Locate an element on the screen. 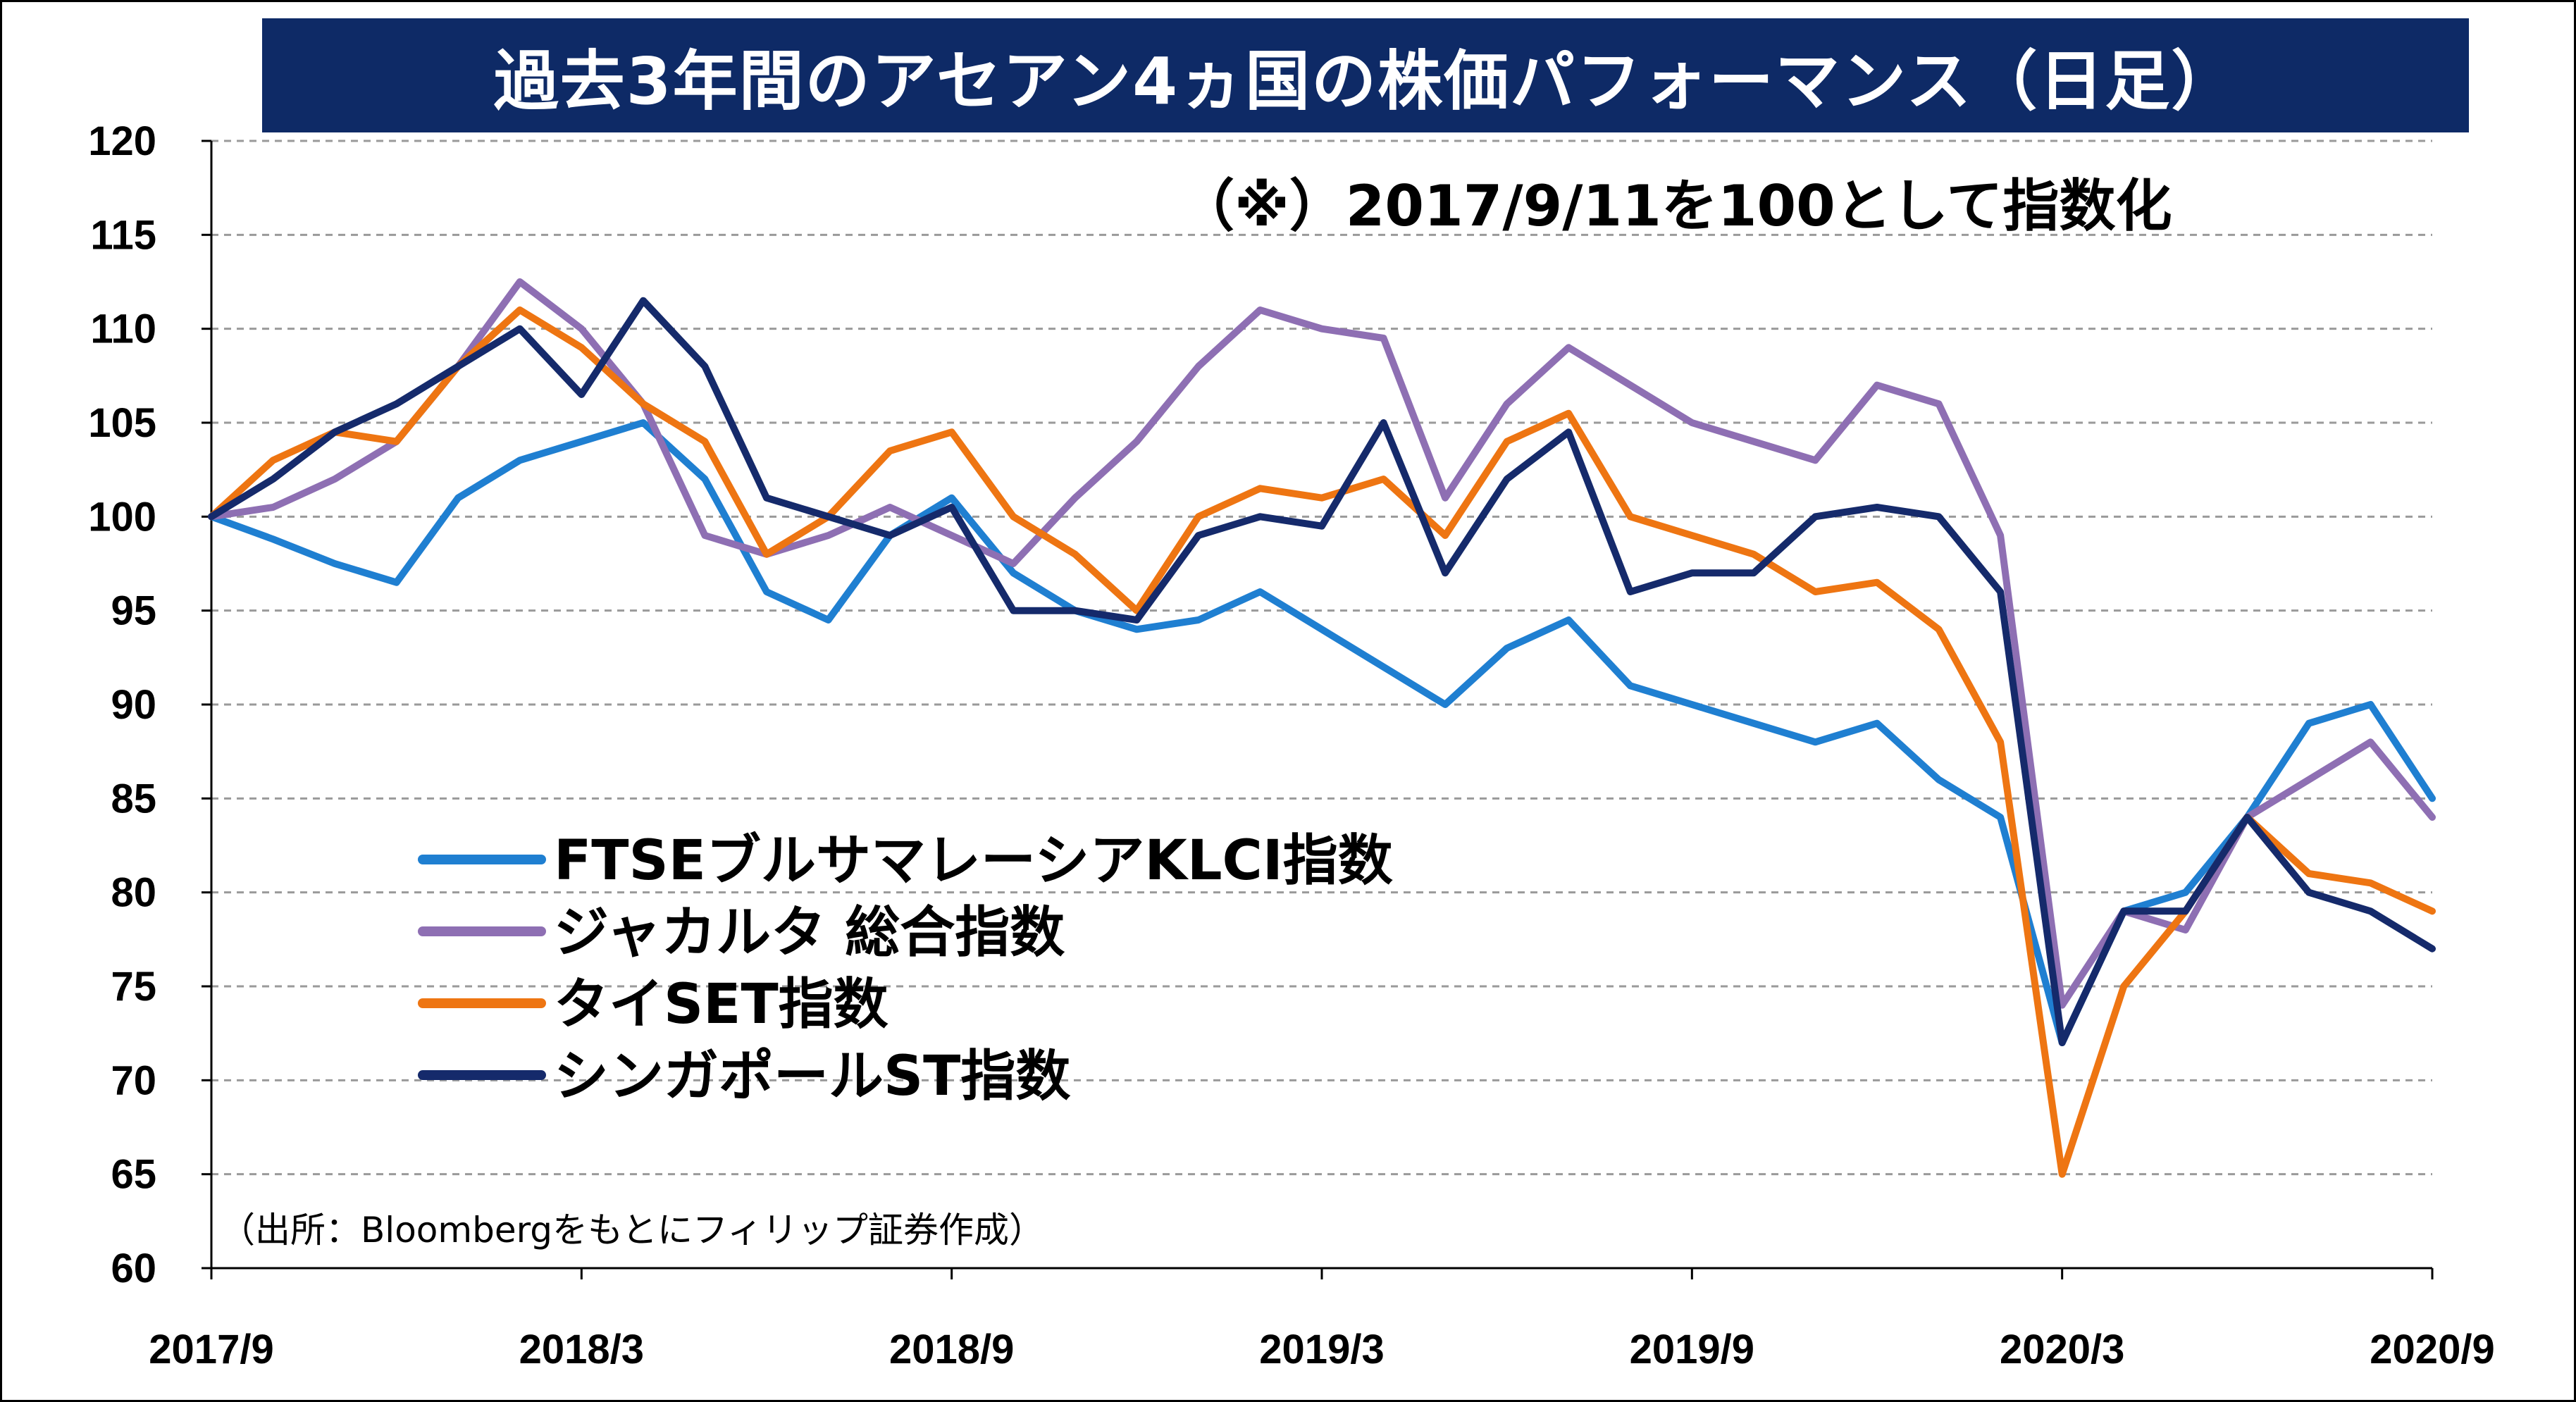 The image size is (2576, 1402). x-tick-label: 2018/9 is located at coordinates (951, 1349).